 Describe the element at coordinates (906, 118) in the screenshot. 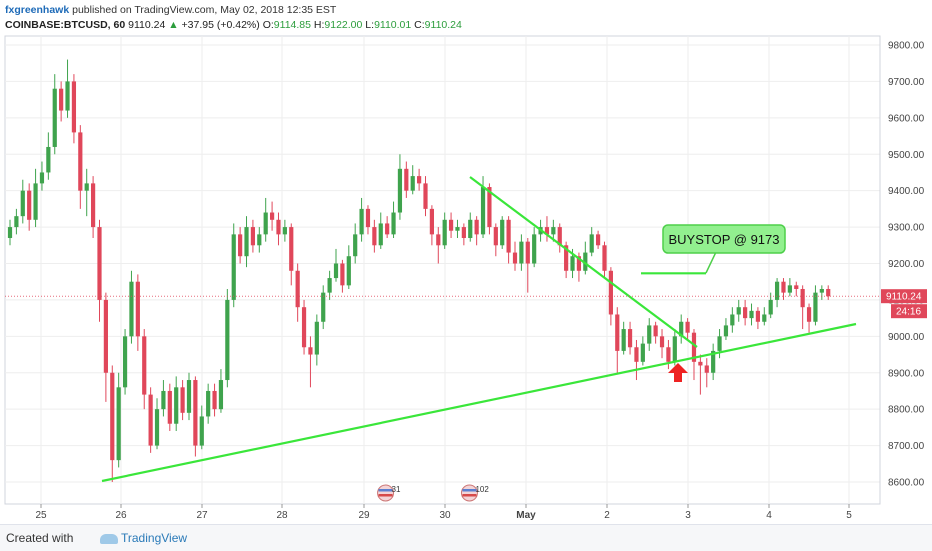

I see `y-tick-label: 9600.00` at that location.